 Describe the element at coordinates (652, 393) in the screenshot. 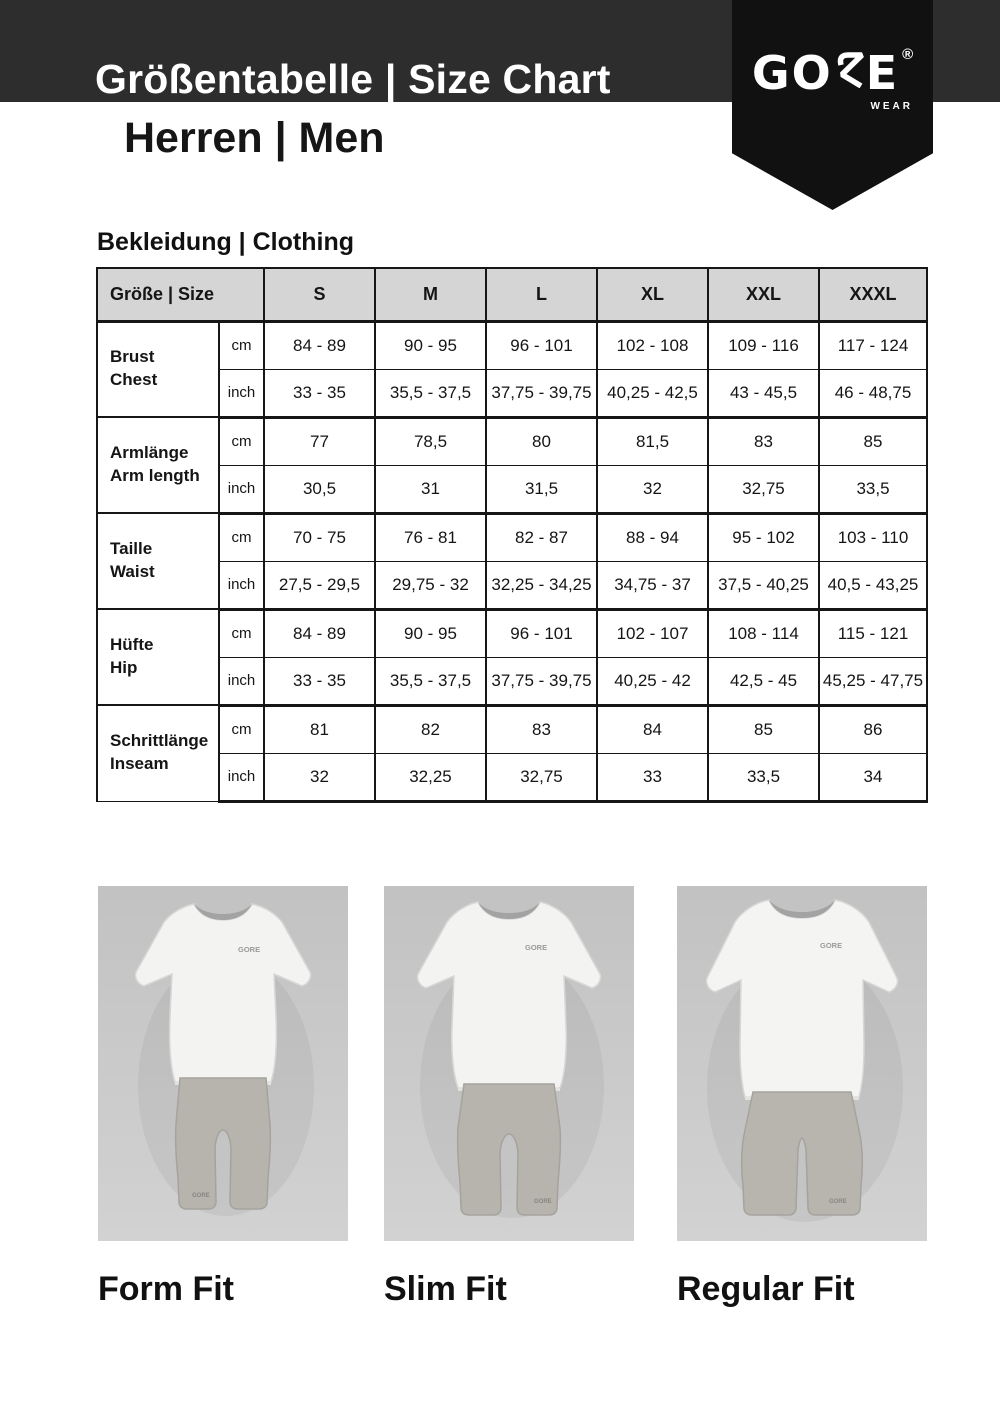

I see `value-cell: 40,25 - 42,5` at that location.